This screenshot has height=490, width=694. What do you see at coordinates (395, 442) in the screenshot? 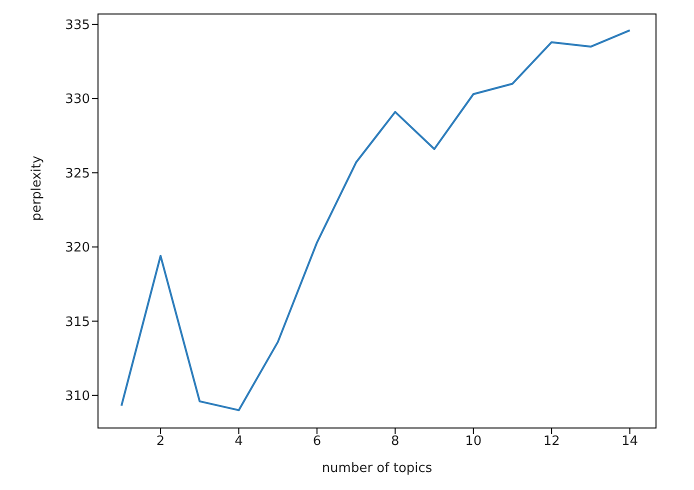
I see `x-tick-label: 8` at bounding box center [395, 442].